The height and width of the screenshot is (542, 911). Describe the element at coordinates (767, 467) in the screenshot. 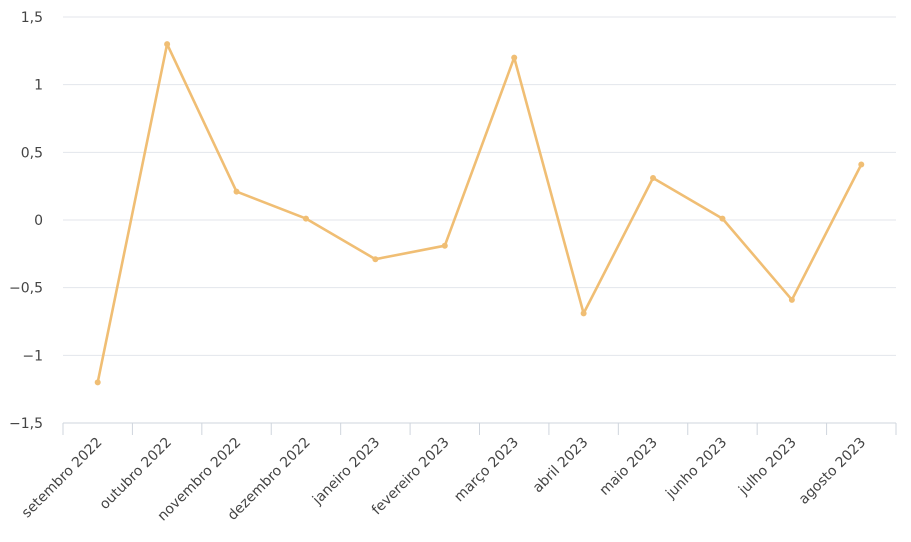

I see `x-tick-label: julho 2023` at that location.